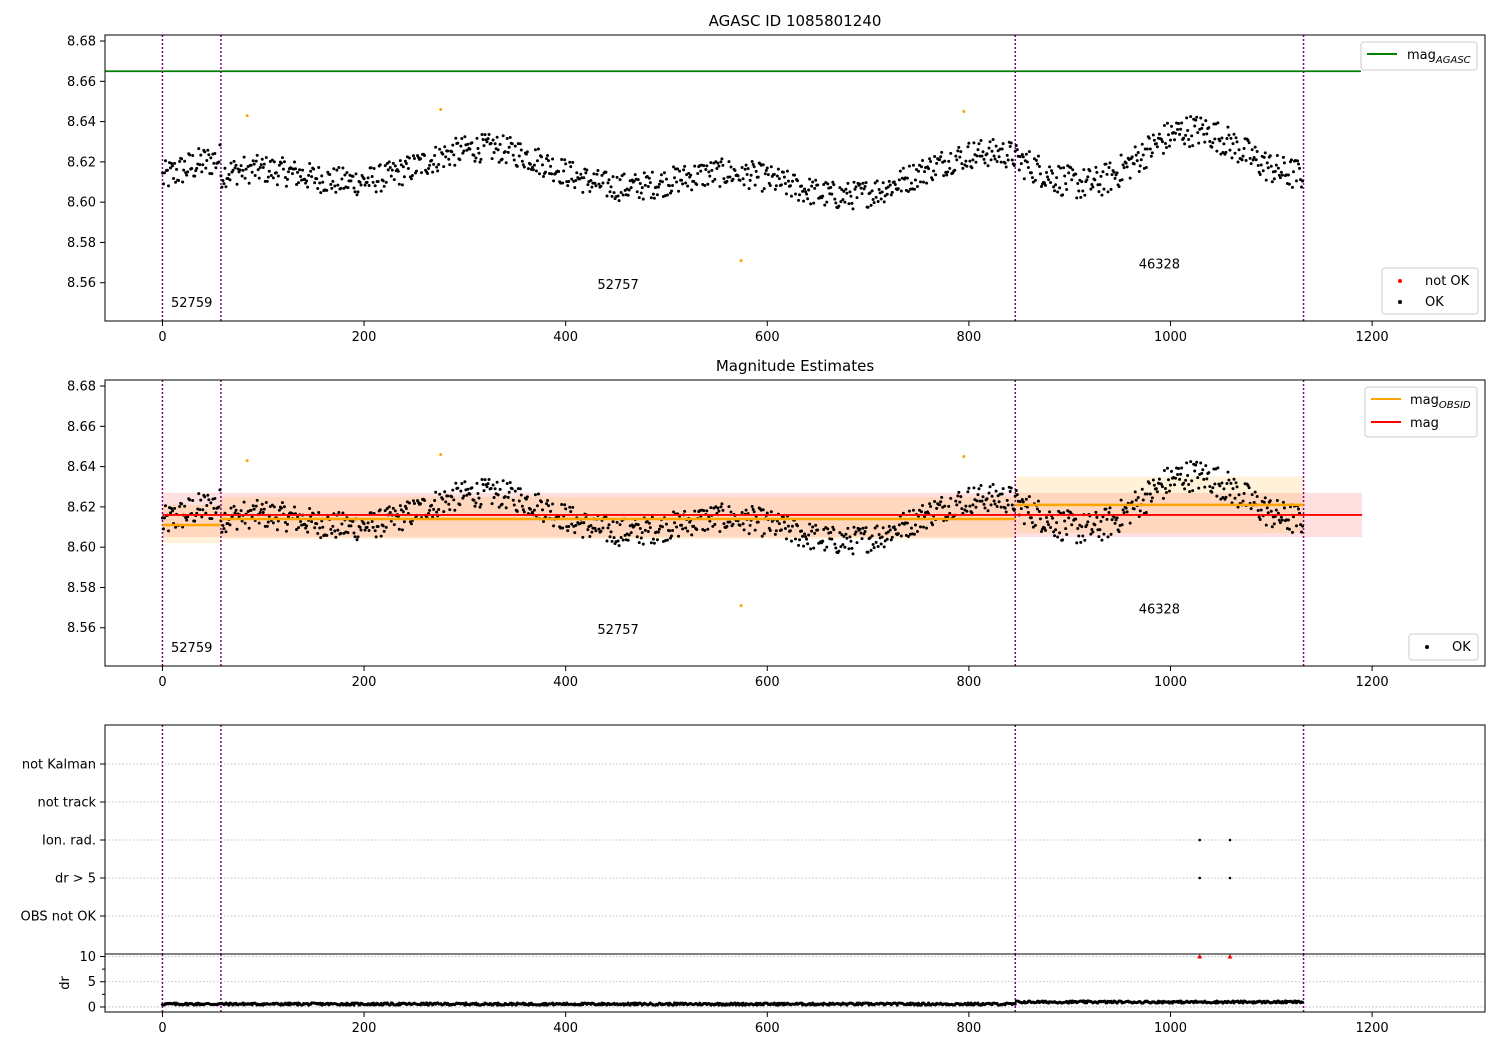  What do you see at coordinates (1159, 265) in the screenshot?
I see `panel1-obsid-label: 46328` at bounding box center [1159, 265].